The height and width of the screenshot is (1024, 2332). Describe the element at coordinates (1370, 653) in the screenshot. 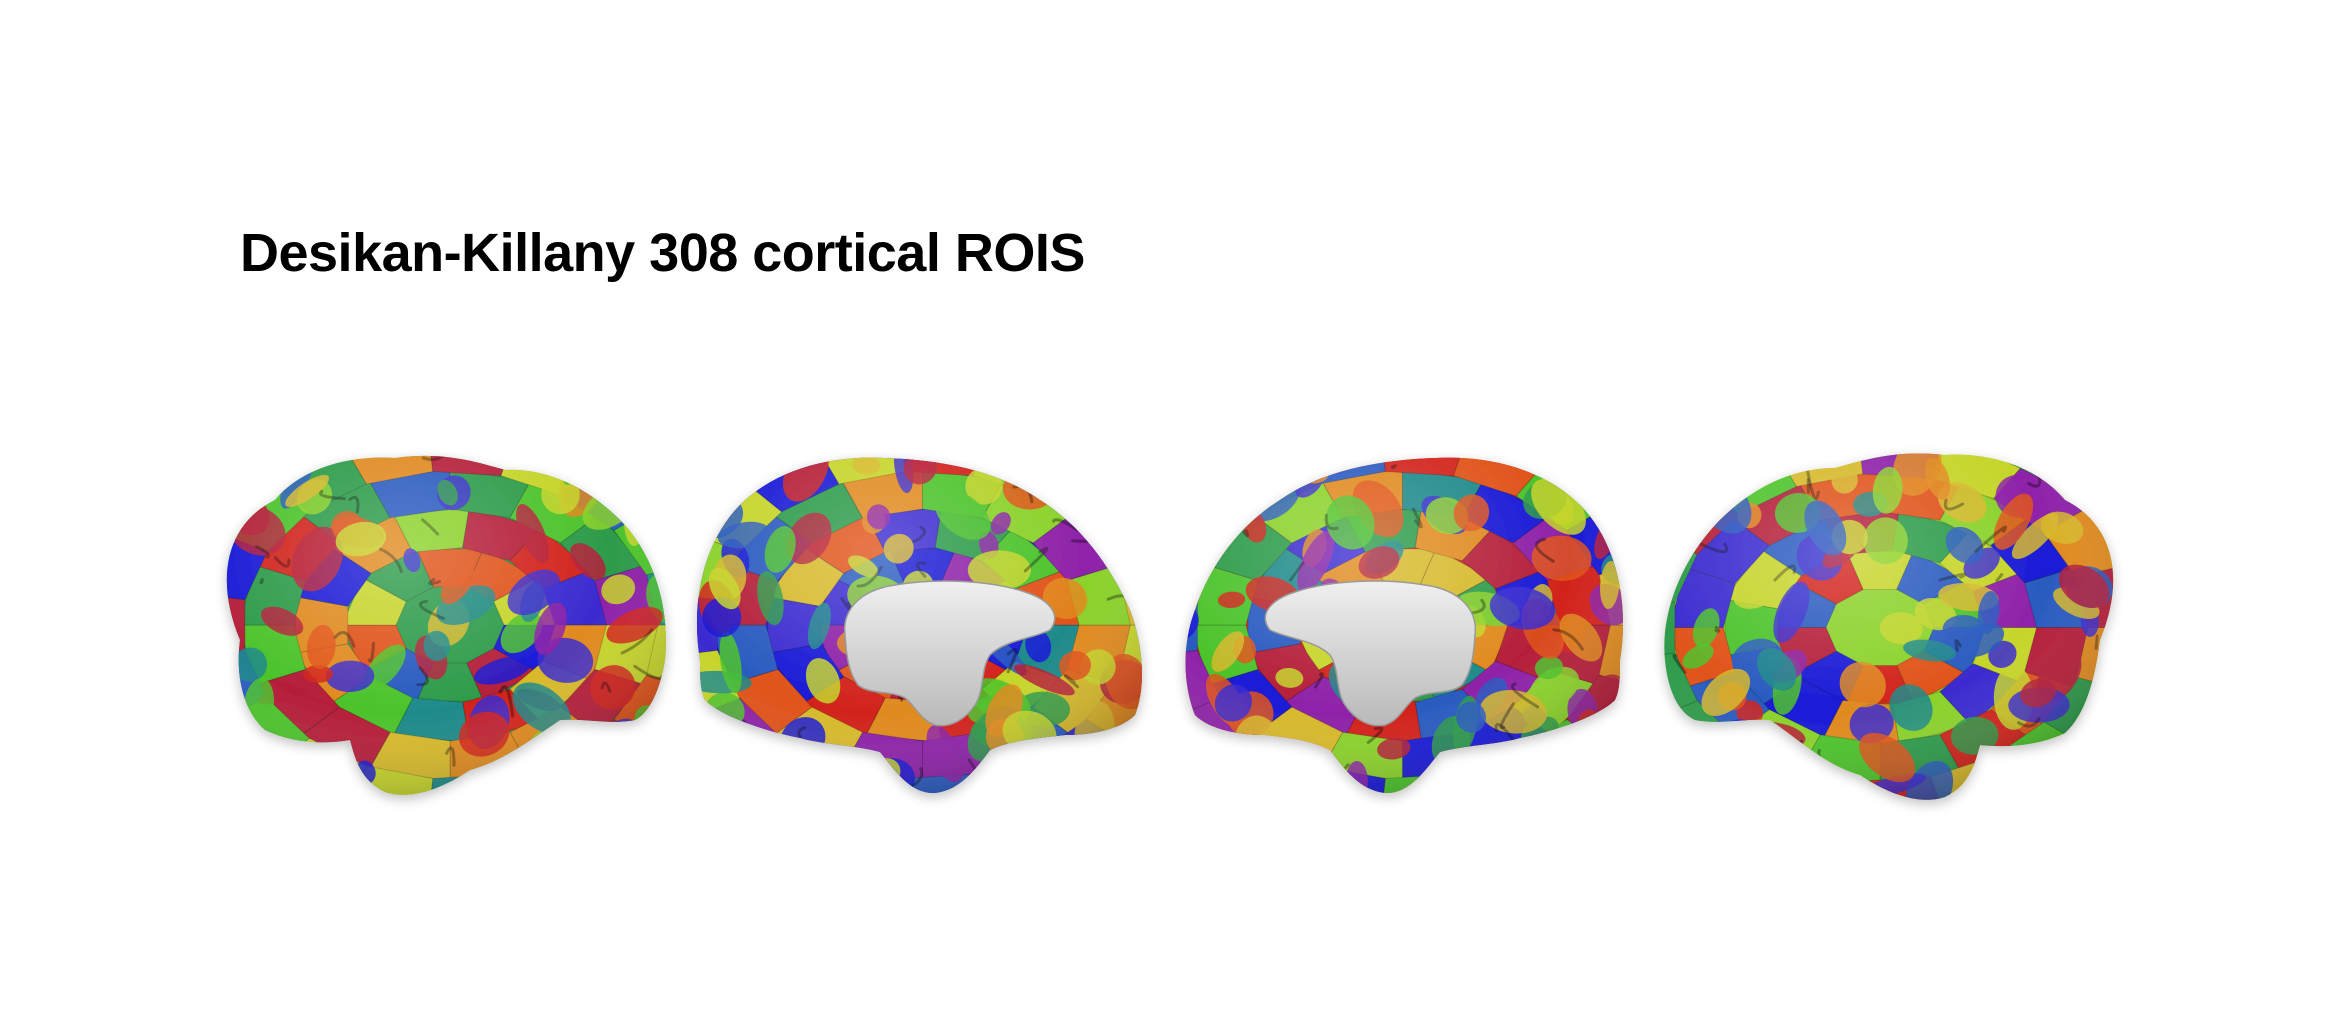

I see `right-medial-wall` at that location.